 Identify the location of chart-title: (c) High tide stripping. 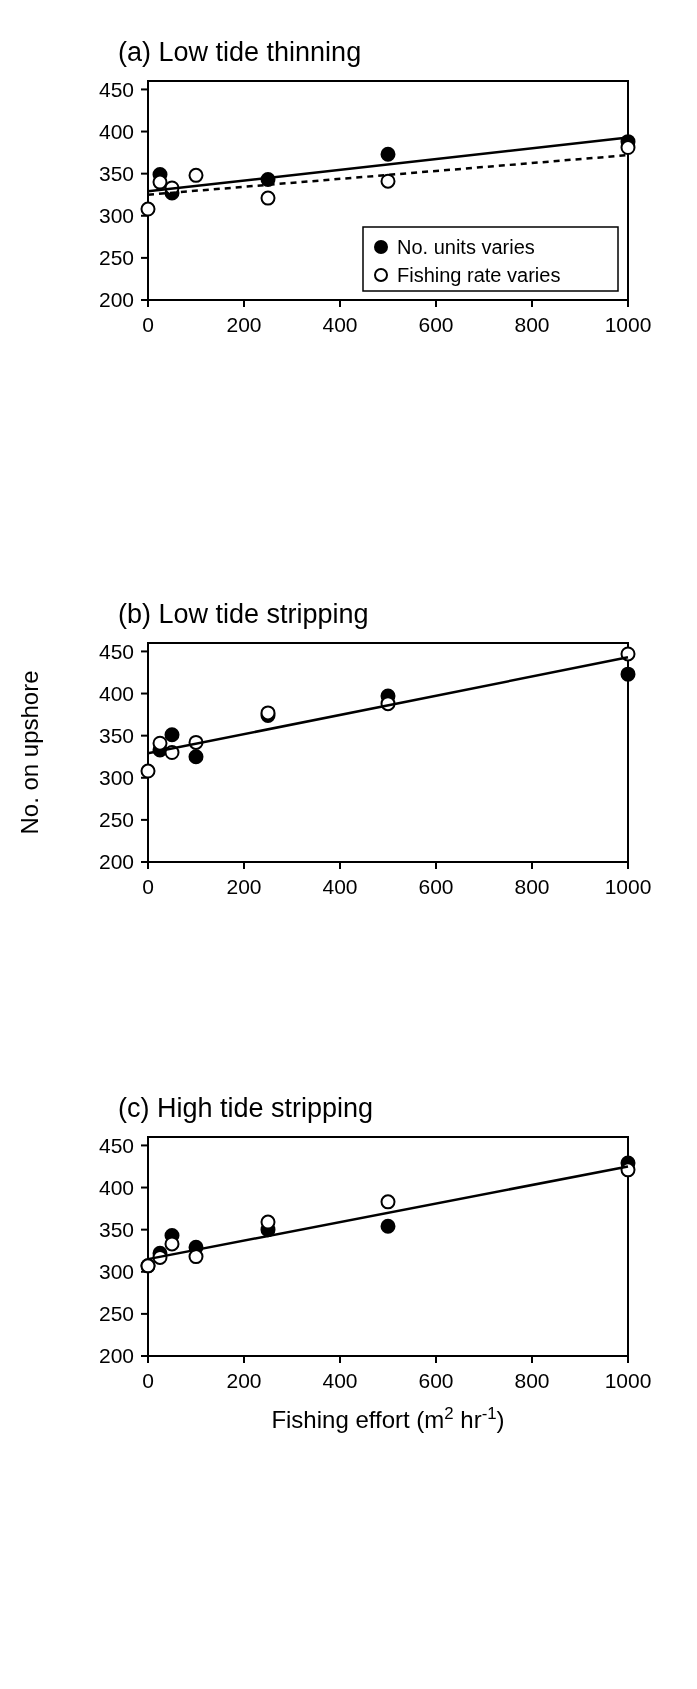
(246, 1108).